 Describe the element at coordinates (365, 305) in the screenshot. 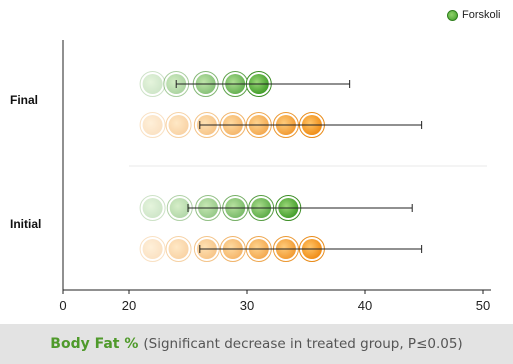

I see `x-tick-label: 40` at that location.